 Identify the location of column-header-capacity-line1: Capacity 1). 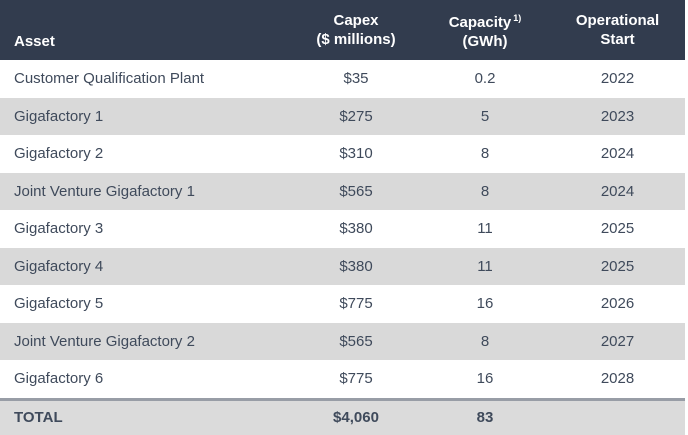
(485, 20).